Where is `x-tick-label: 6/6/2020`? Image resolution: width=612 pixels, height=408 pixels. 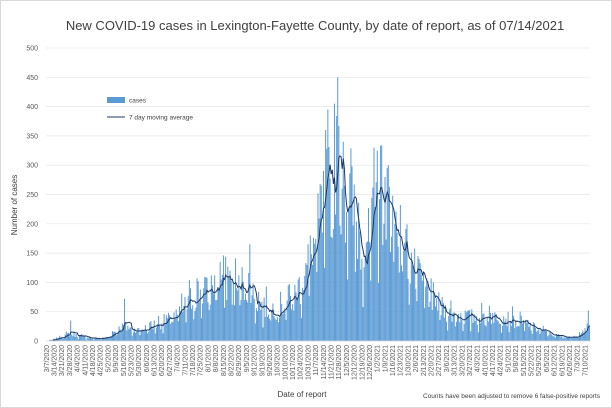 x-tick-label: 6/6/2020 is located at coordinates (147, 358).